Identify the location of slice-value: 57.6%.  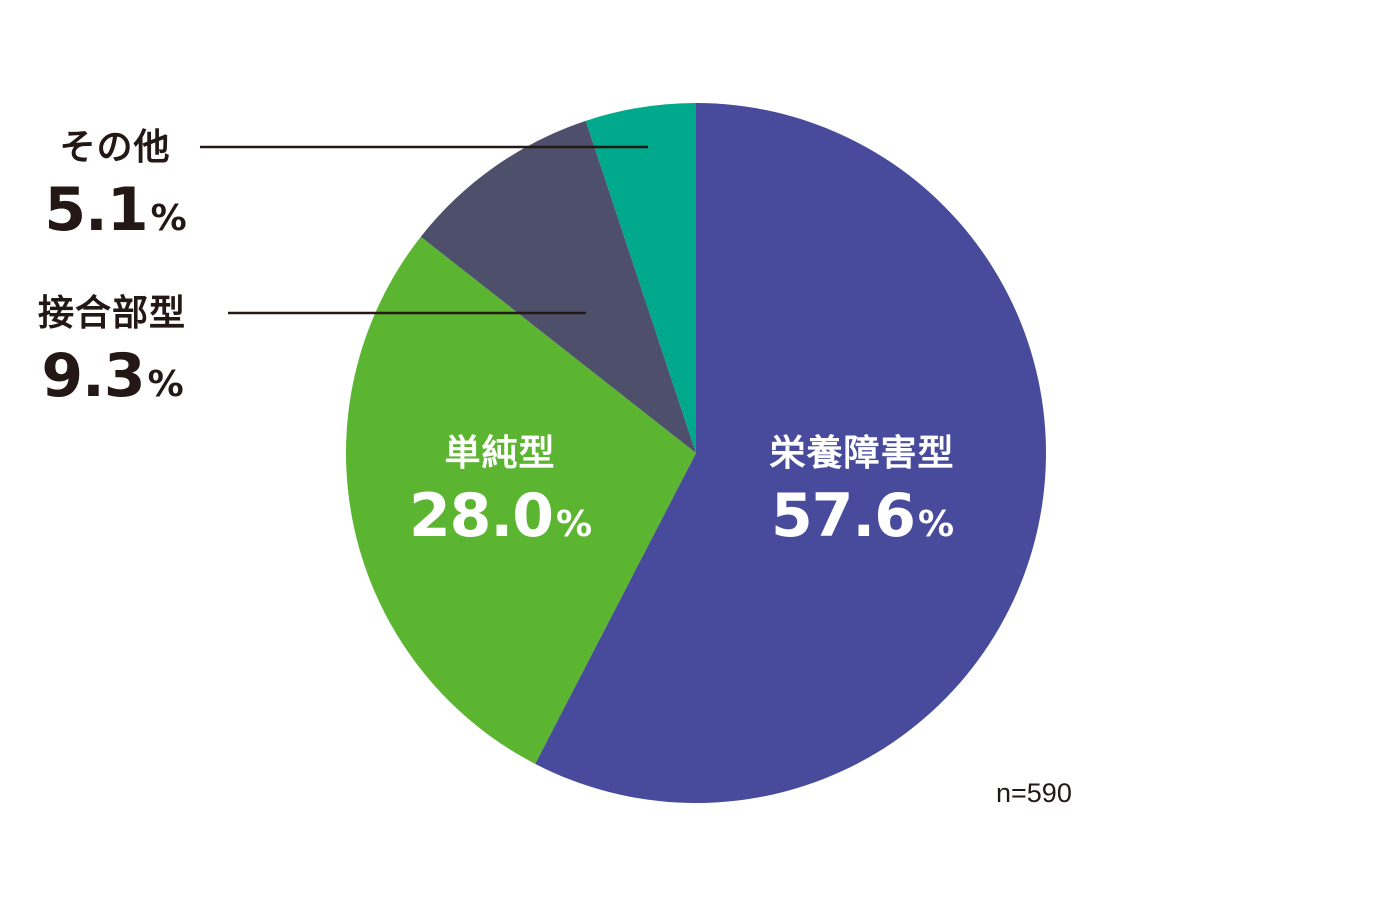
(862, 516).